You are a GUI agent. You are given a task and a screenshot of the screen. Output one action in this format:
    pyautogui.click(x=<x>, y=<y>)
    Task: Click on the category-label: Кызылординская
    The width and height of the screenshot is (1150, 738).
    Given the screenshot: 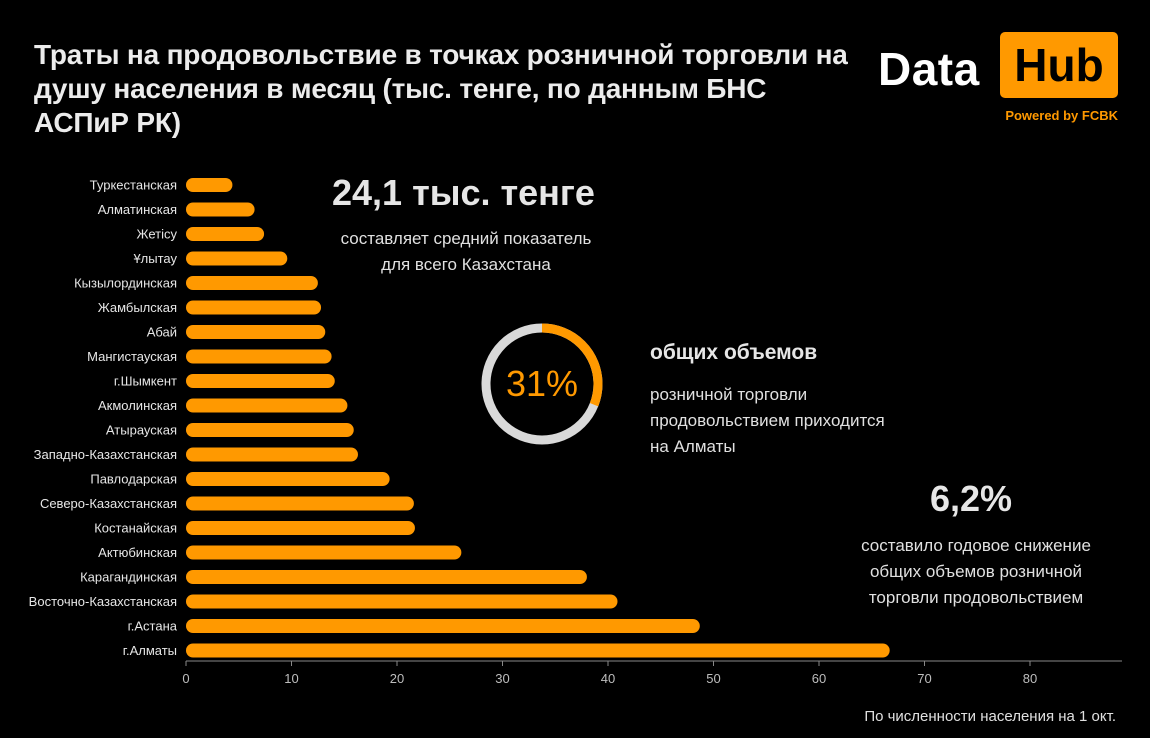 What is the action you would take?
    pyautogui.click(x=125, y=283)
    